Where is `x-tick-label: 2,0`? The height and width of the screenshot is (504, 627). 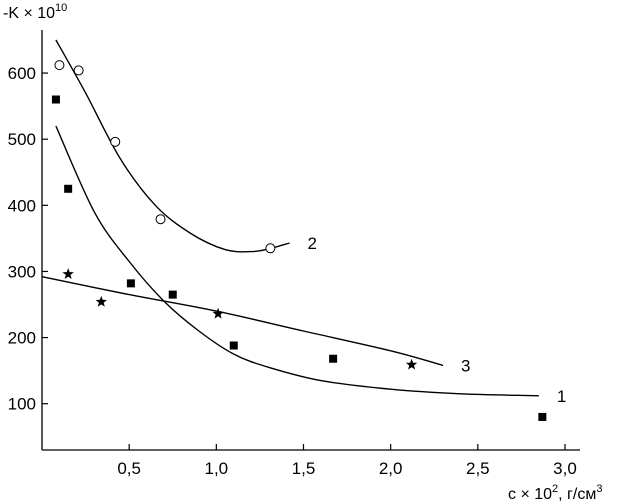
x-tick-label: 2,0 is located at coordinates (391, 468).